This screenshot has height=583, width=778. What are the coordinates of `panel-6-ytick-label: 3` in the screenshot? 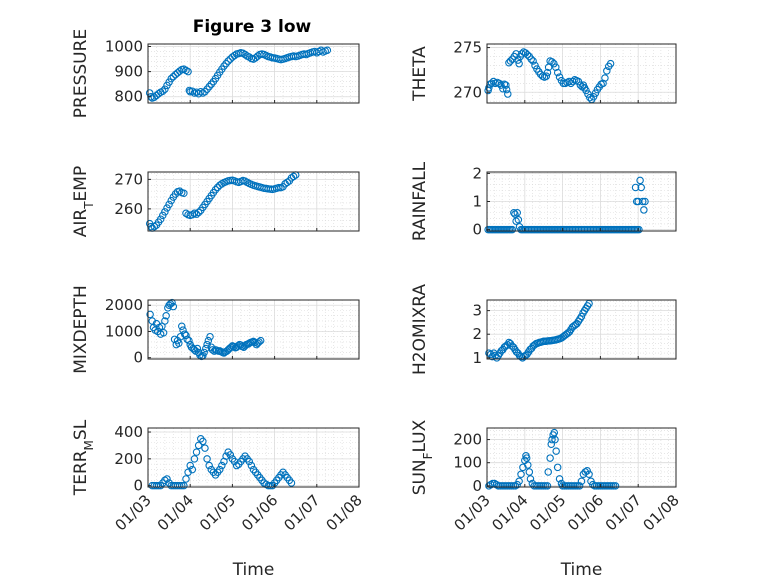 It's located at (477, 311).